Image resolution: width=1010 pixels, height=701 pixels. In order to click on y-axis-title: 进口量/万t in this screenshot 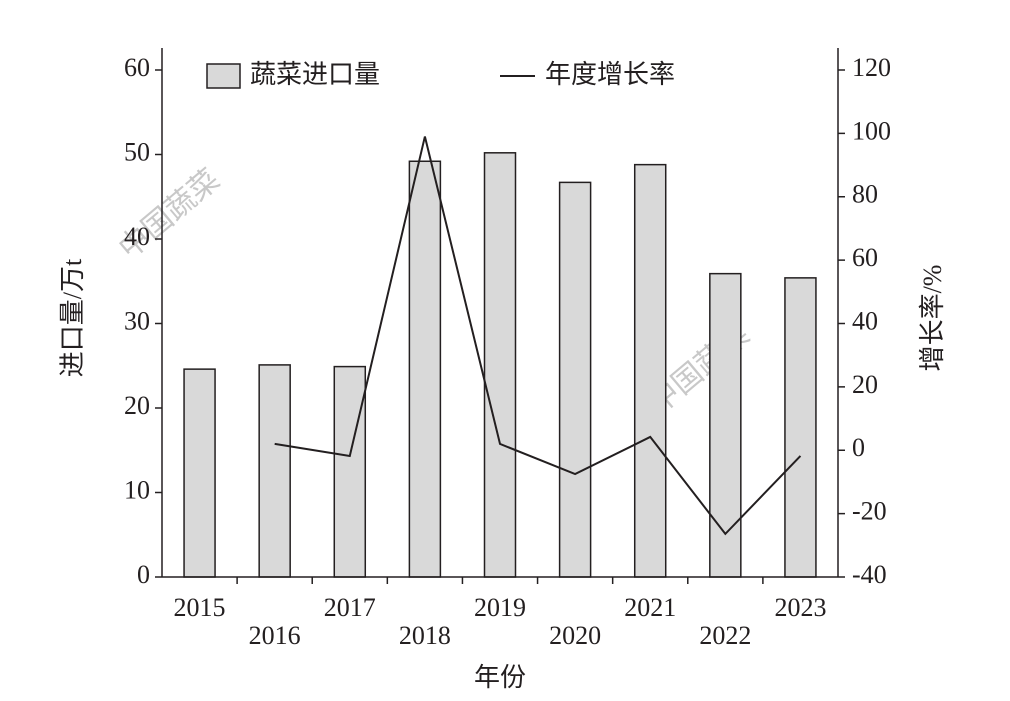, I will do `click(72, 317)`.